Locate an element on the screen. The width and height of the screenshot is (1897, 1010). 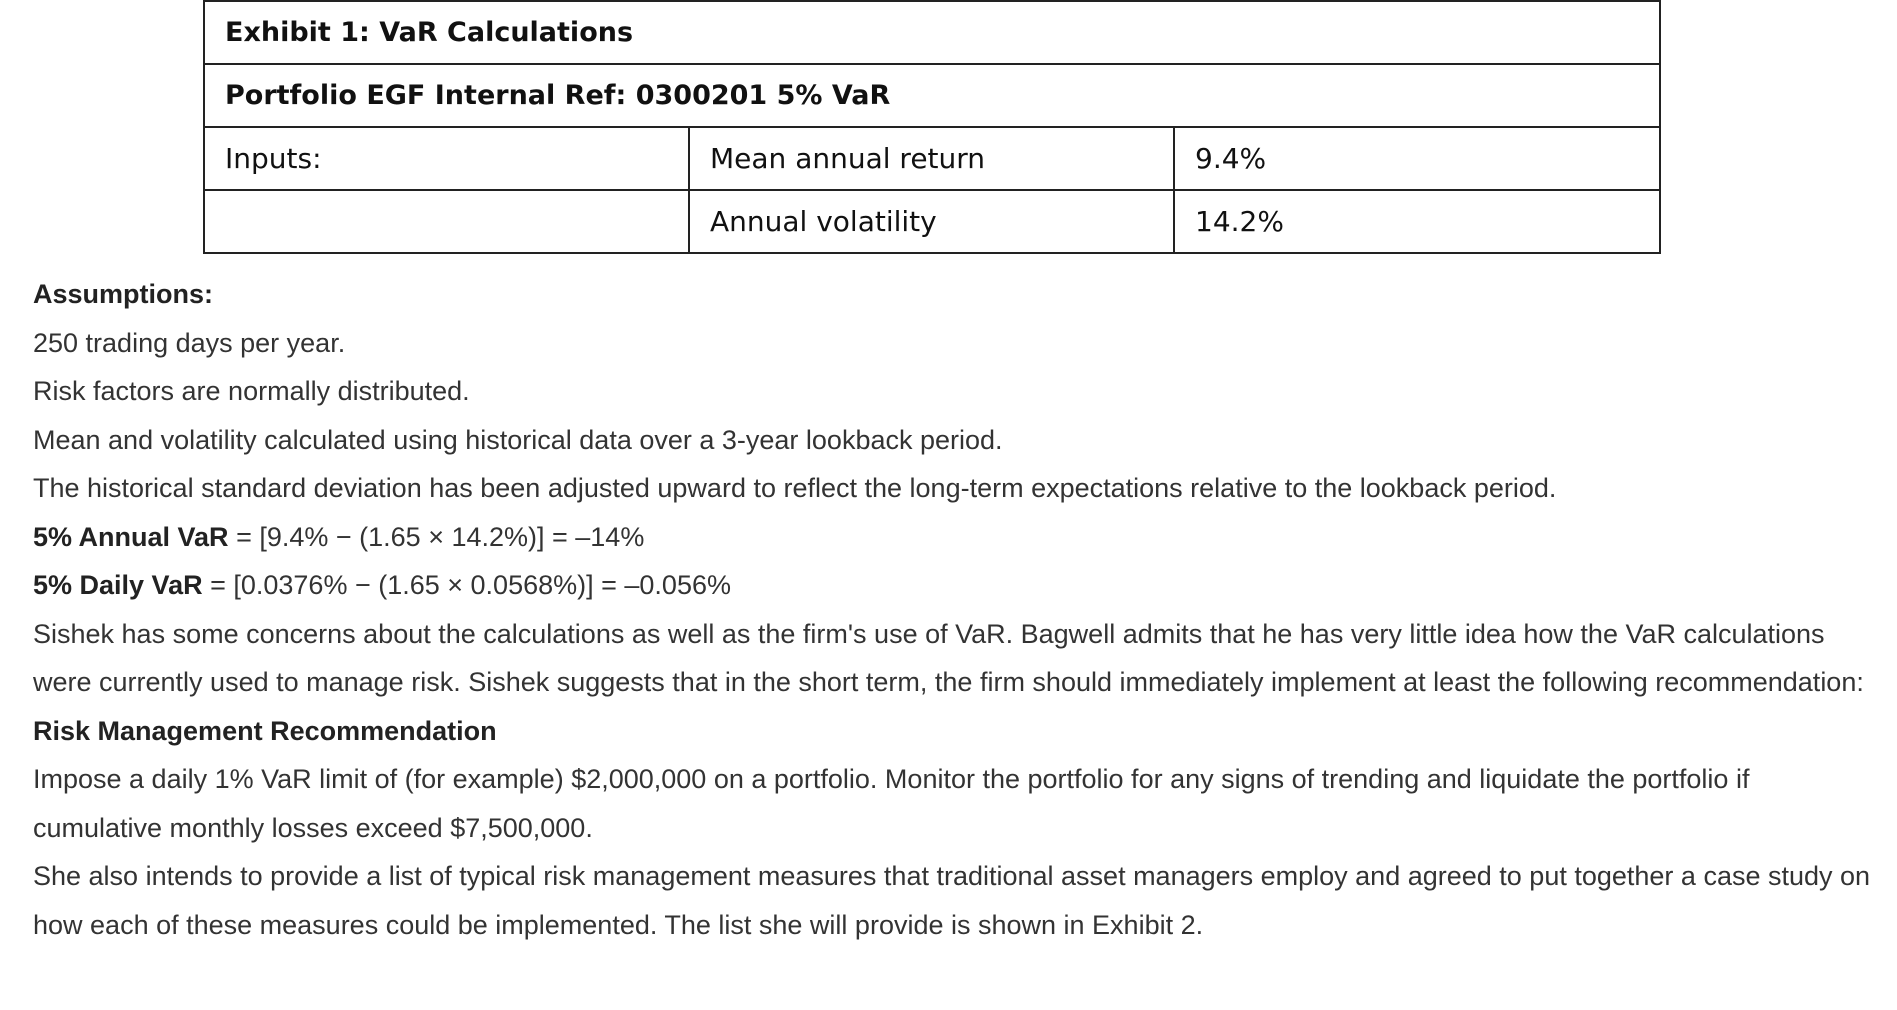
paragraph: Risk Management Recommendation is located at coordinates (958, 731).